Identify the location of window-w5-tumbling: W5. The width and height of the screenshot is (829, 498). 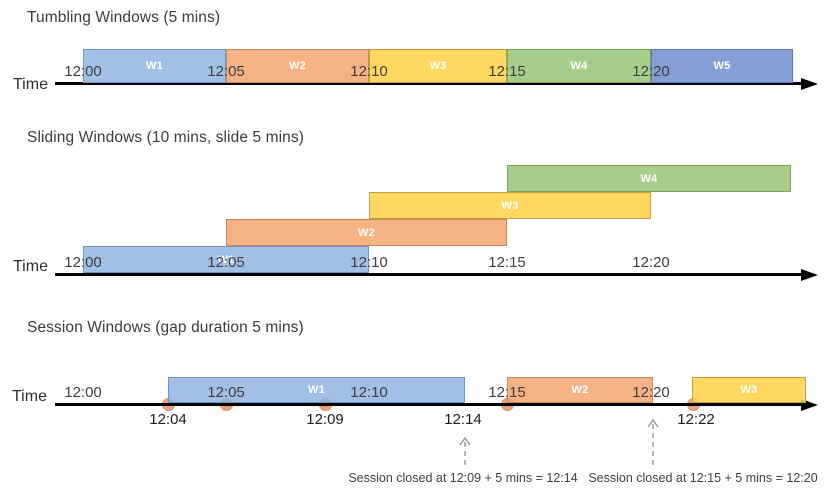
(722, 66).